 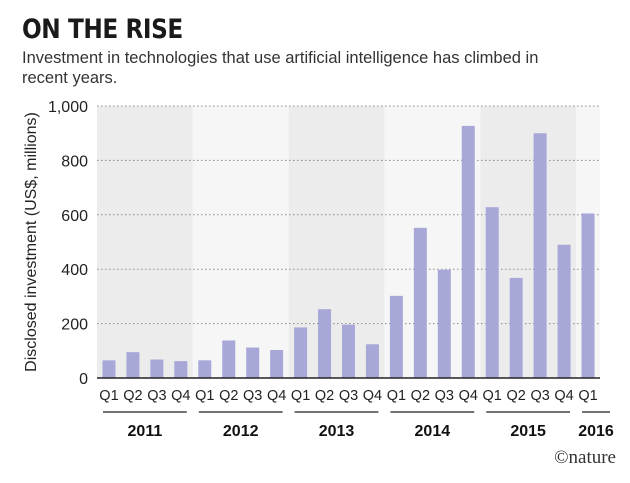 What do you see at coordinates (358, 425) in the screenshot?
I see `x-axis-year-groups: 2011 2012 2013 2014 2015 2016` at bounding box center [358, 425].